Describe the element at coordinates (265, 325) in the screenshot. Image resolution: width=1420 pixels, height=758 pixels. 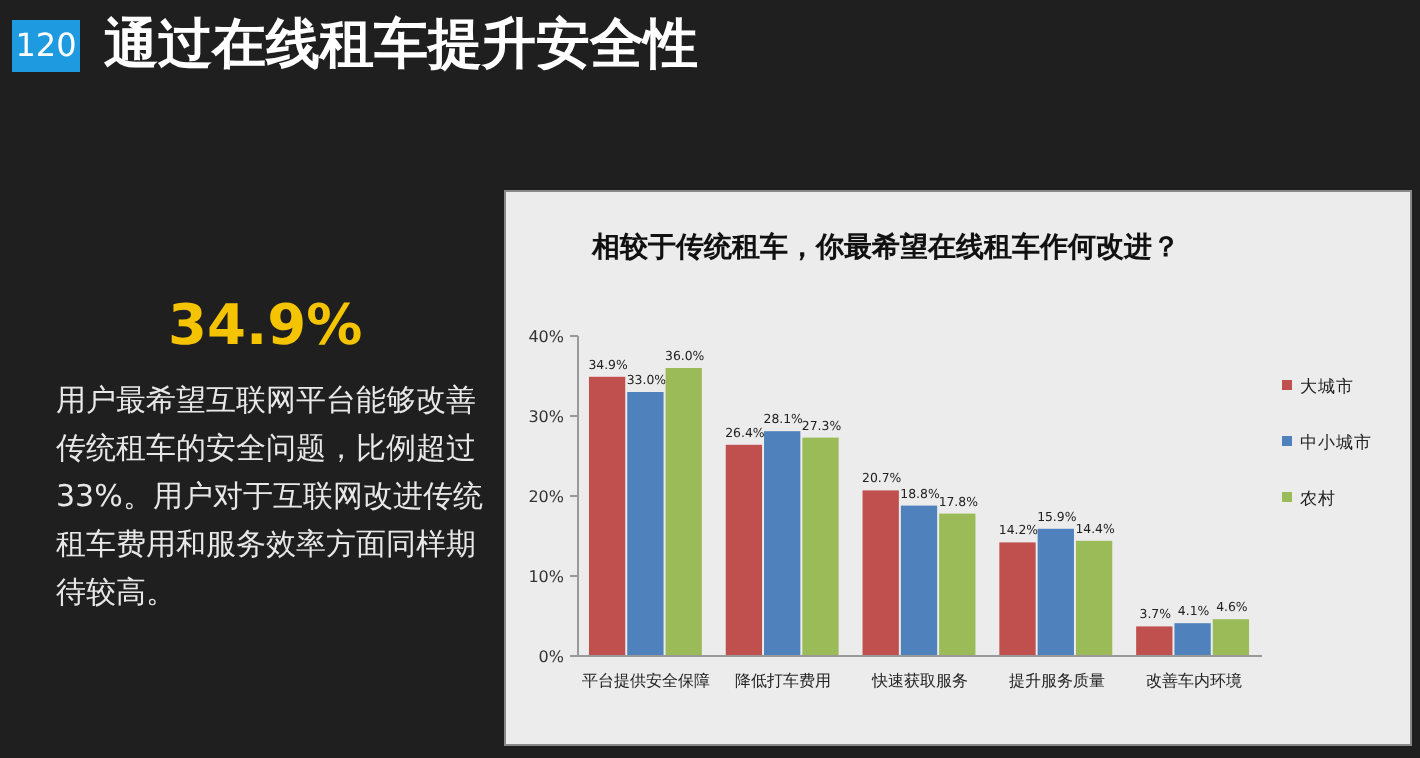
I see `text: 34.9%` at that location.